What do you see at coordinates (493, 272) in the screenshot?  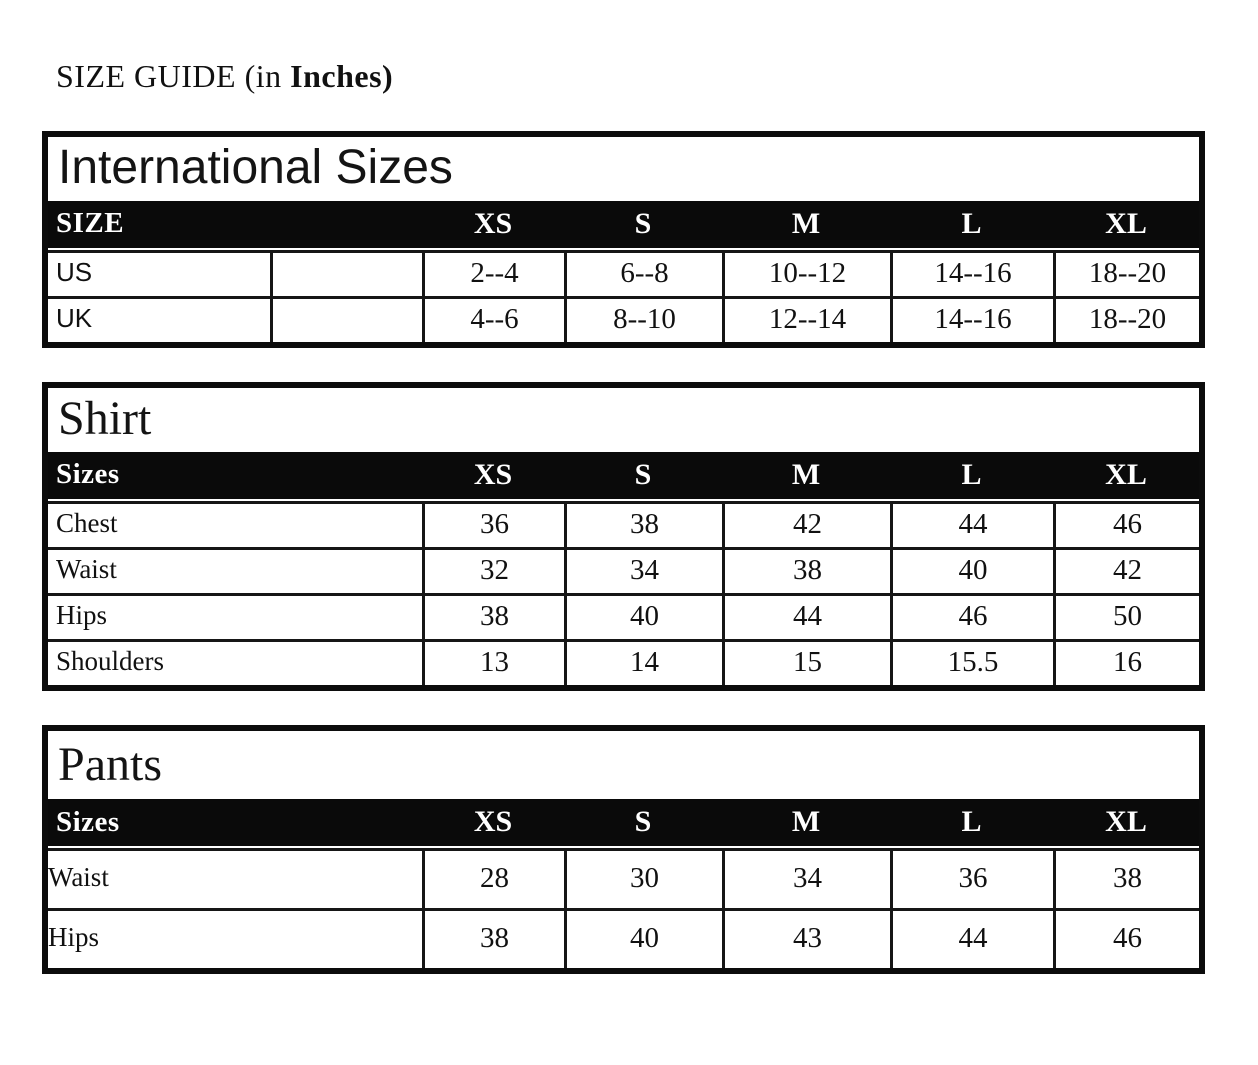 I see `size-value: 2--4` at bounding box center [493, 272].